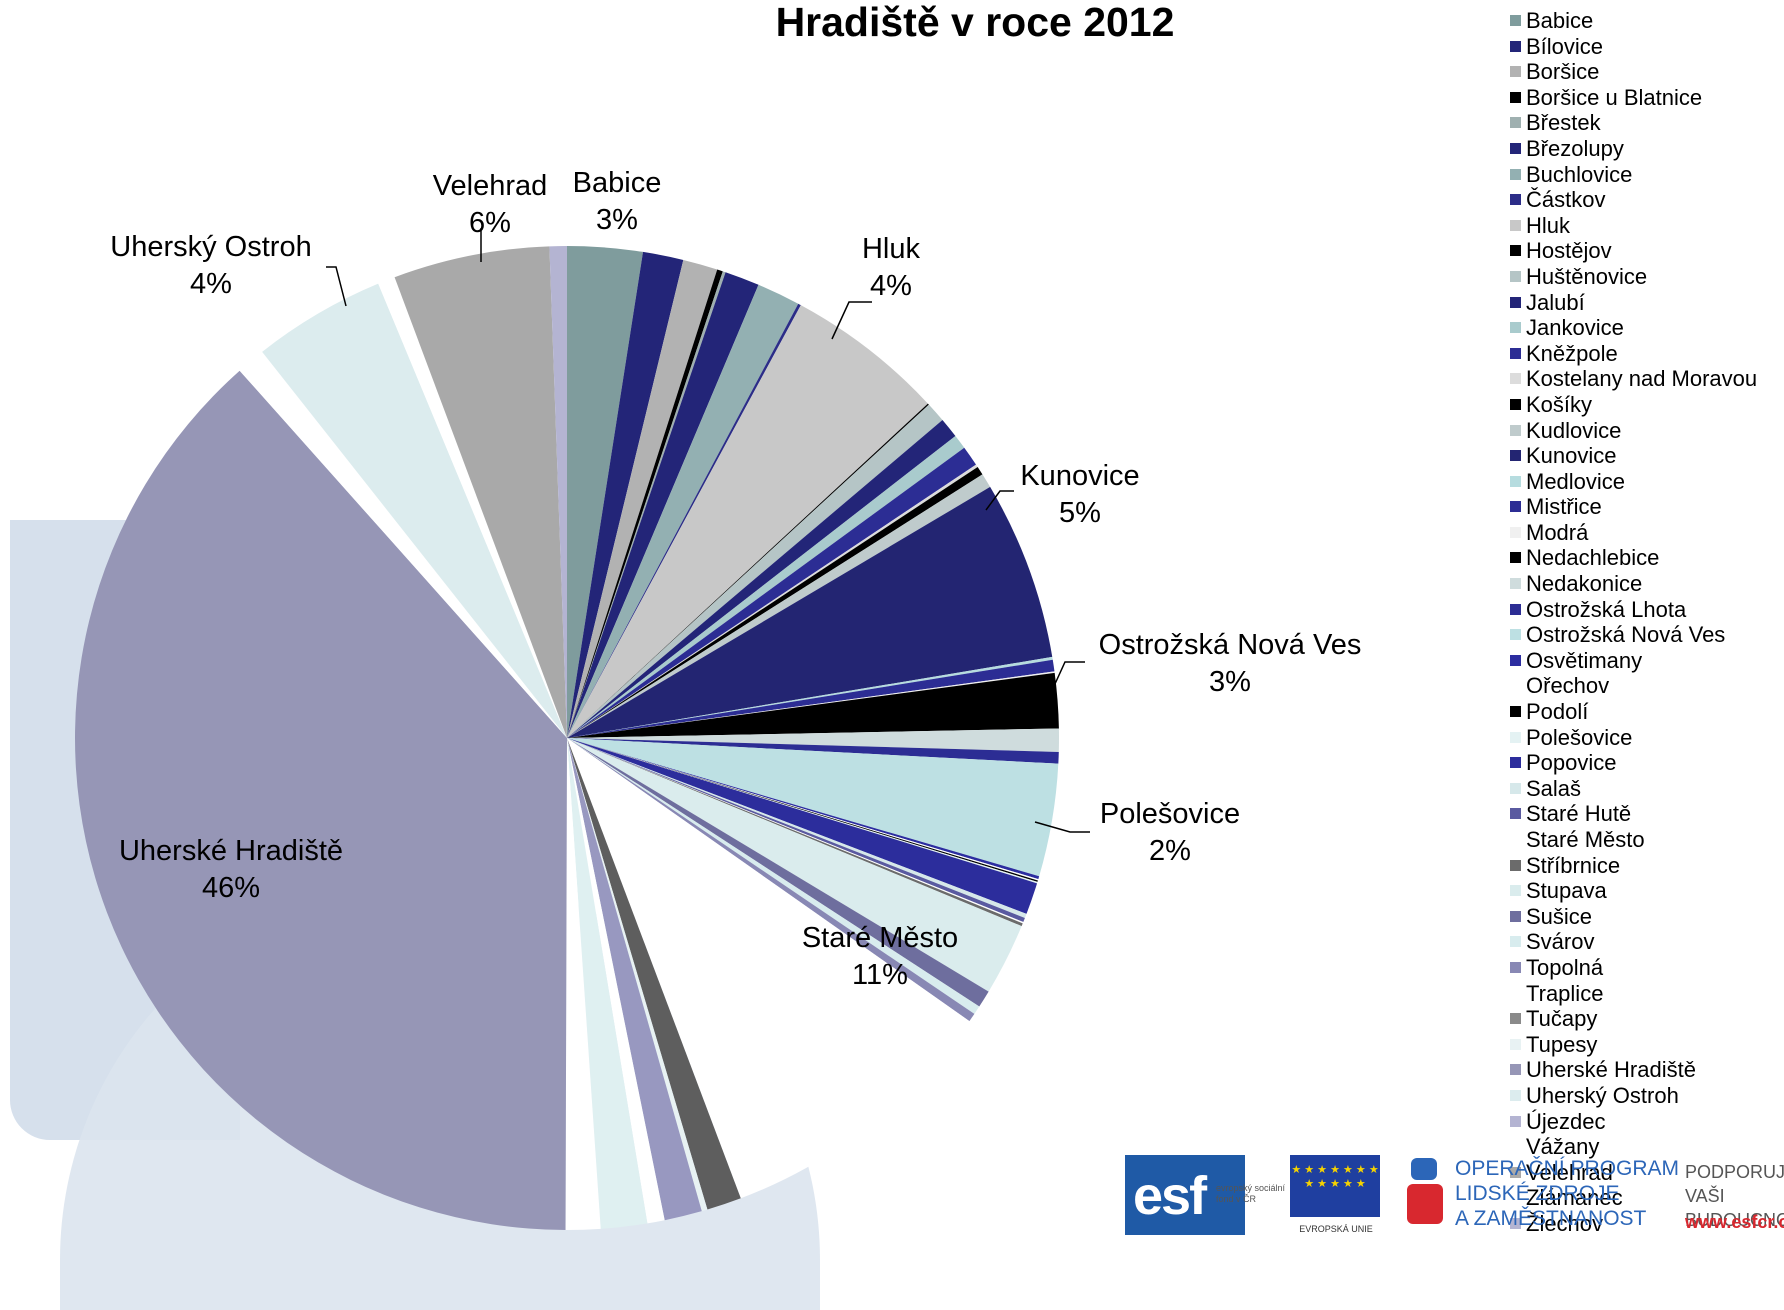 The height and width of the screenshot is (1310, 1784). I want to click on legend-item: Nedachlebice, so click(1645, 558).